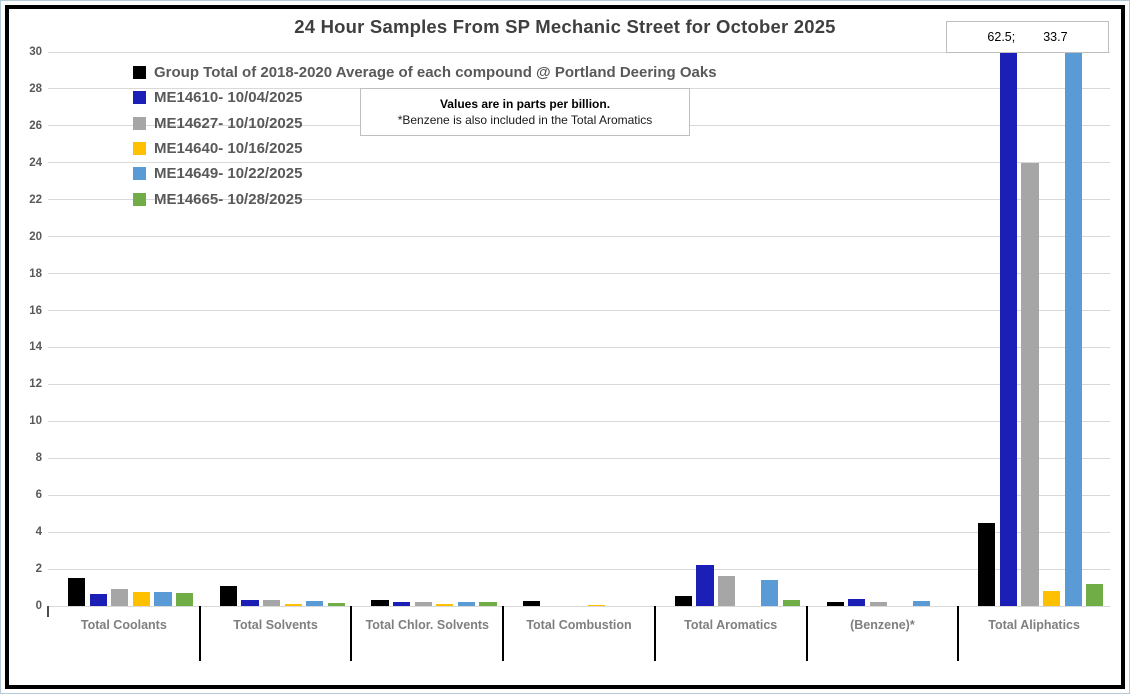 This screenshot has width=1130, height=694. Describe the element at coordinates (525, 104) in the screenshot. I see `note-line-units: Values are in parts per billion.` at that location.